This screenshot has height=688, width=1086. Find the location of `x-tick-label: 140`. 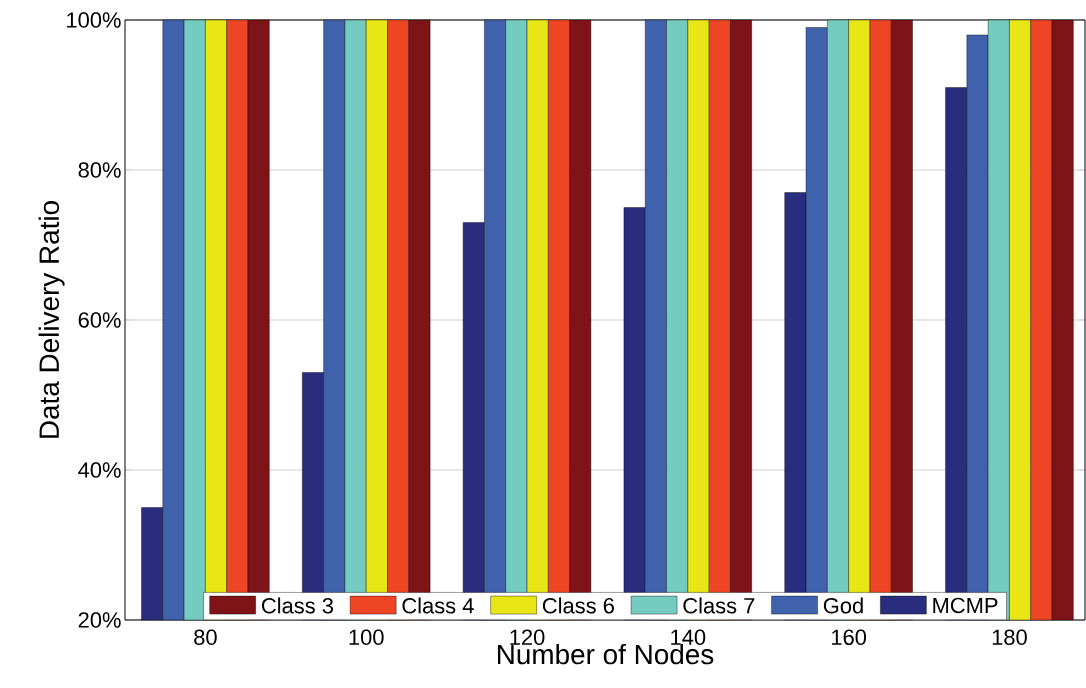

x-tick-label: 140 is located at coordinates (688, 637).